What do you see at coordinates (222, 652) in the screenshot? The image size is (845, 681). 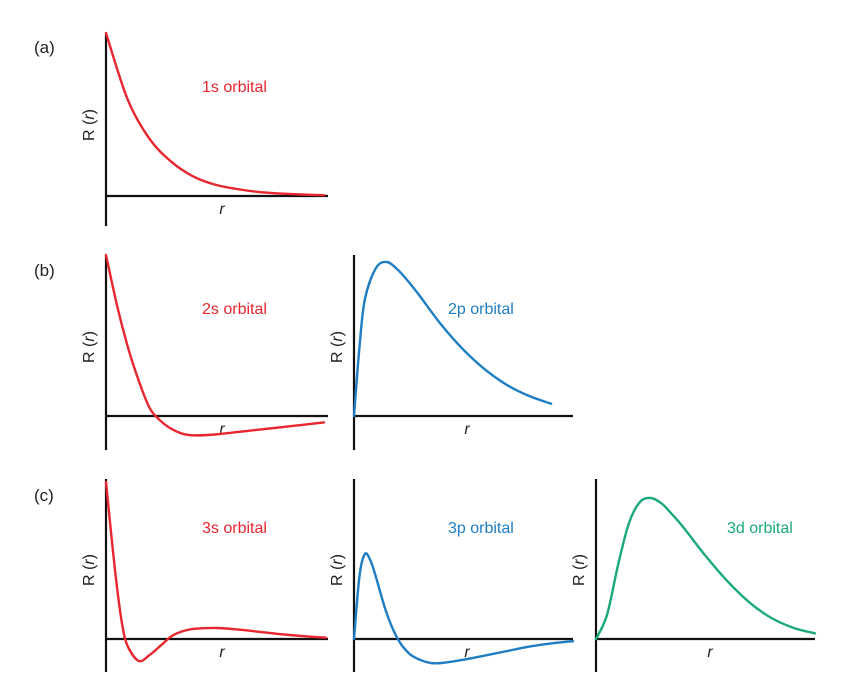 I see `x-axis-label-3s: r` at bounding box center [222, 652].